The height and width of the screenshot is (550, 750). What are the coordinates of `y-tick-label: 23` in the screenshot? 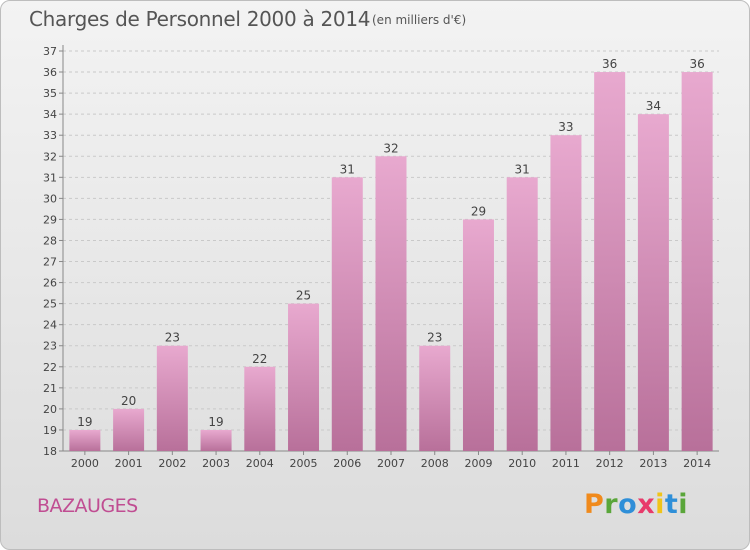 It's located at (50, 346).